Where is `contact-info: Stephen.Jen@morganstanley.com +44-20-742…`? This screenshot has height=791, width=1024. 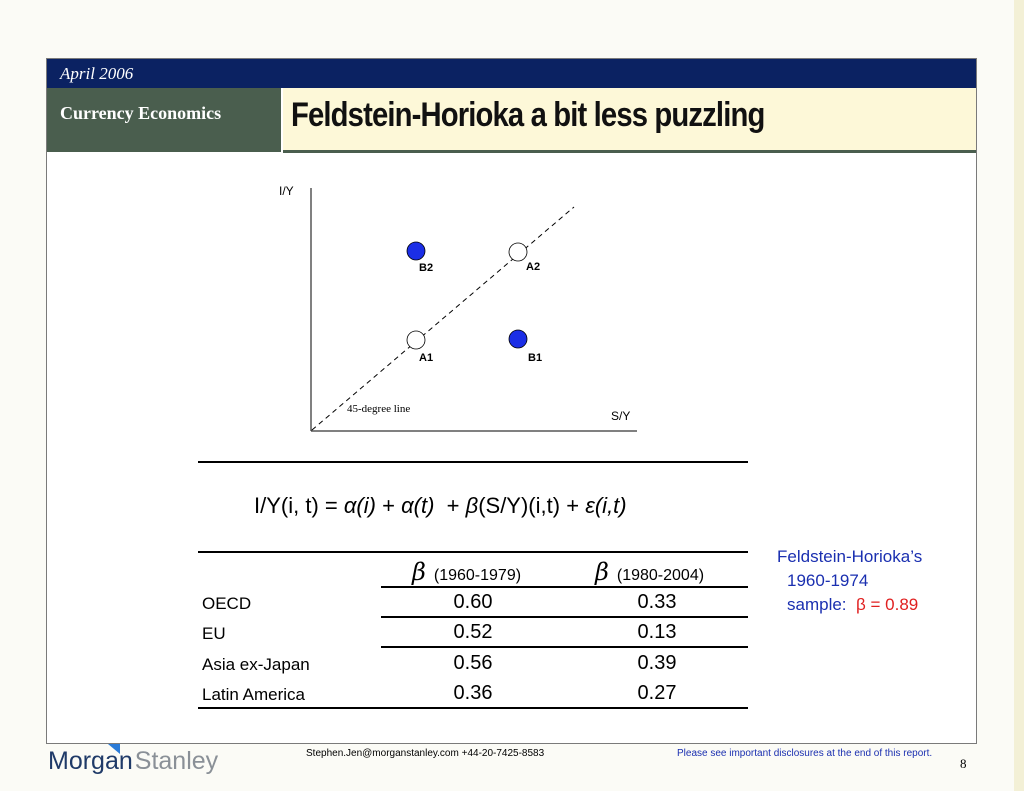 contact-info: Stephen.Jen@morganstanley.com +44-20-742… is located at coordinates (425, 753).